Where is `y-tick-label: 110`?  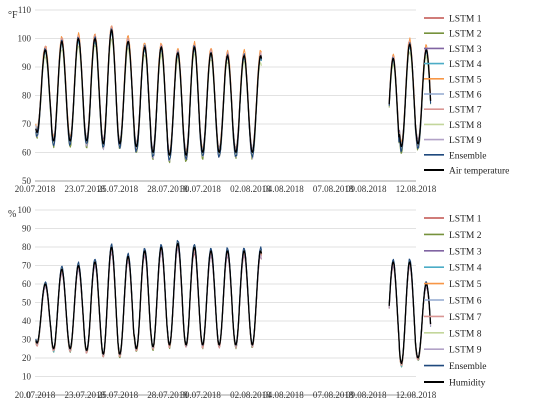 y-tick-label: 110 is located at coordinates (25, 10).